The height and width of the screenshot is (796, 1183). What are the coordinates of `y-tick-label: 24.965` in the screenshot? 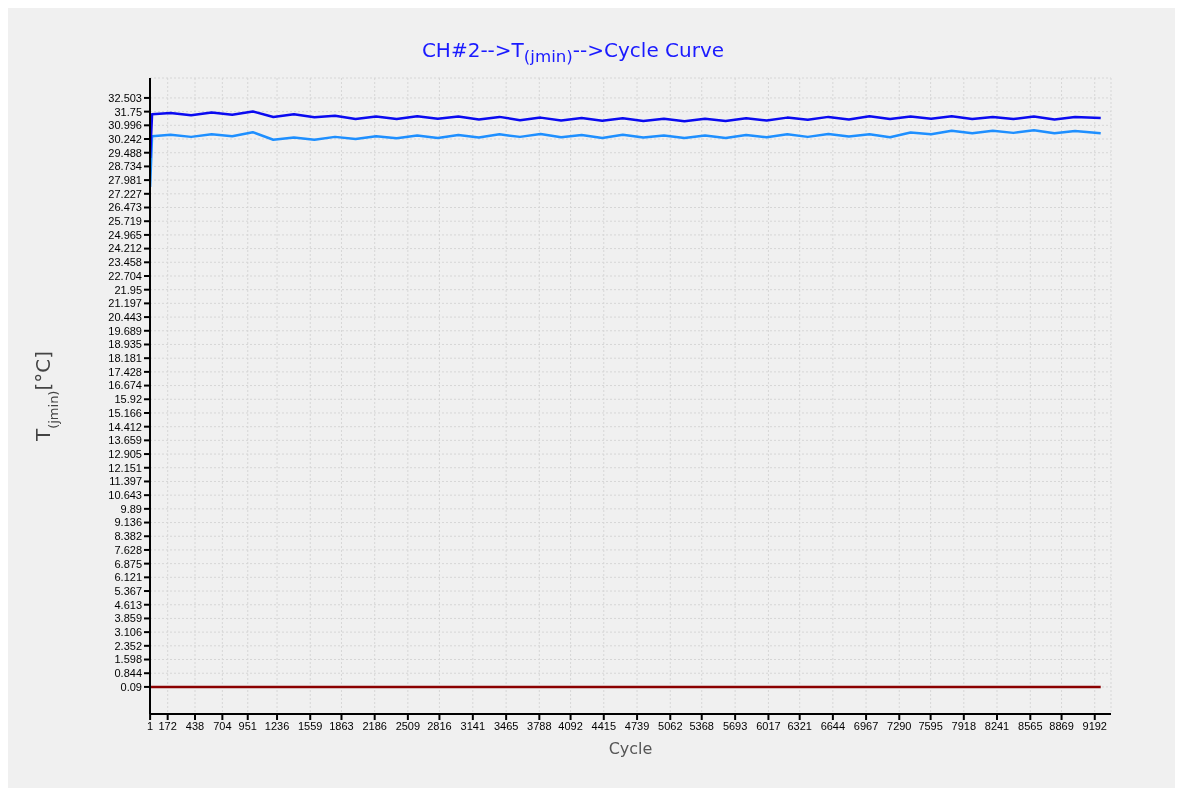 It's located at (125, 234).